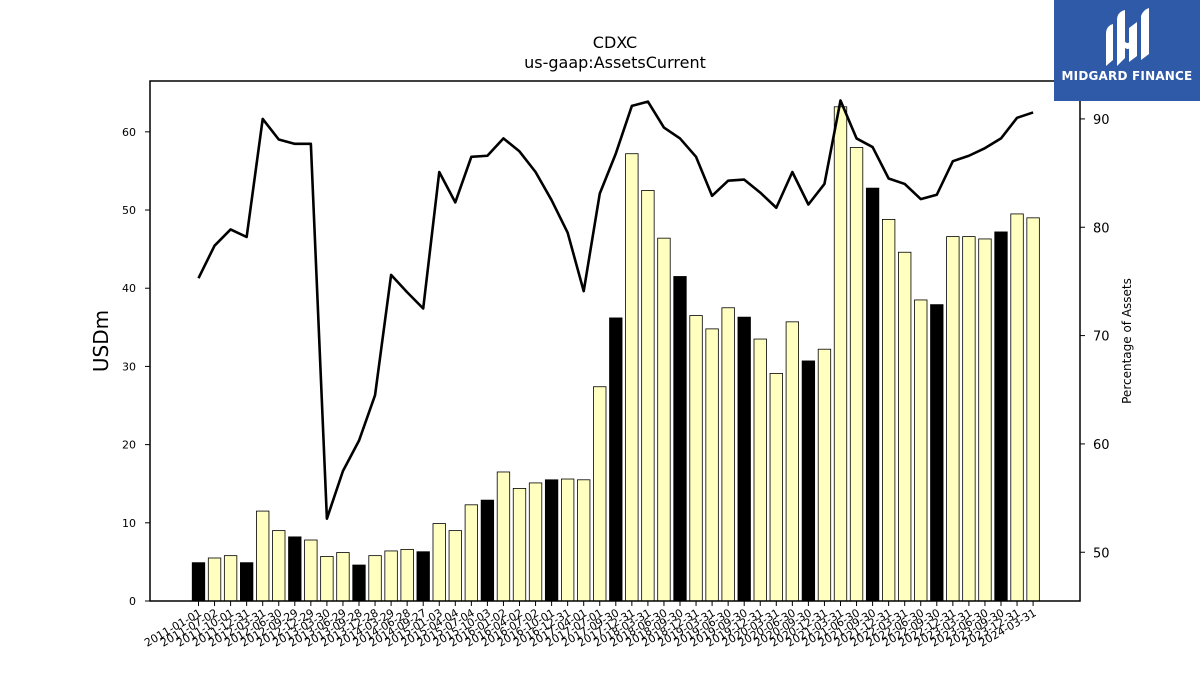 The image size is (1200, 675). Describe the element at coordinates (129, 366) in the screenshot. I see `y-tick-label: 30` at that location.